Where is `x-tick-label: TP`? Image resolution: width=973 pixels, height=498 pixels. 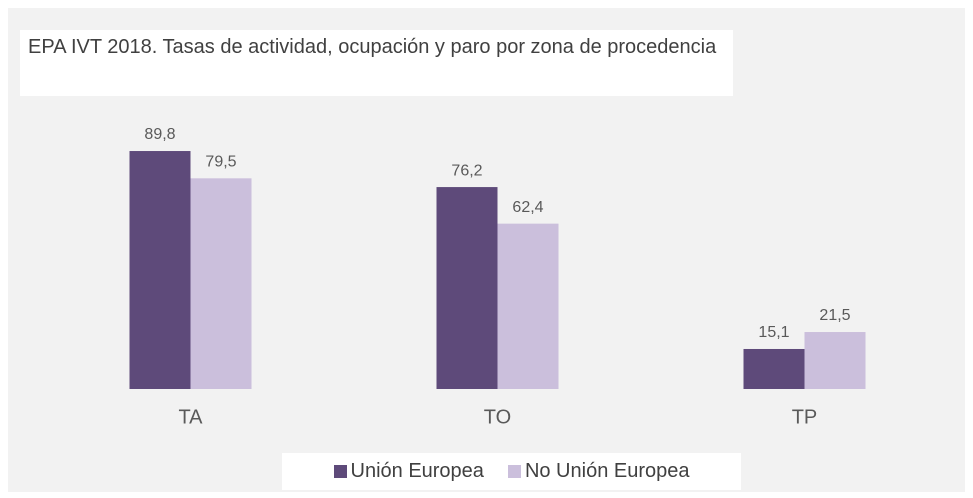 x-tick-label: TP is located at coordinates (805, 417).